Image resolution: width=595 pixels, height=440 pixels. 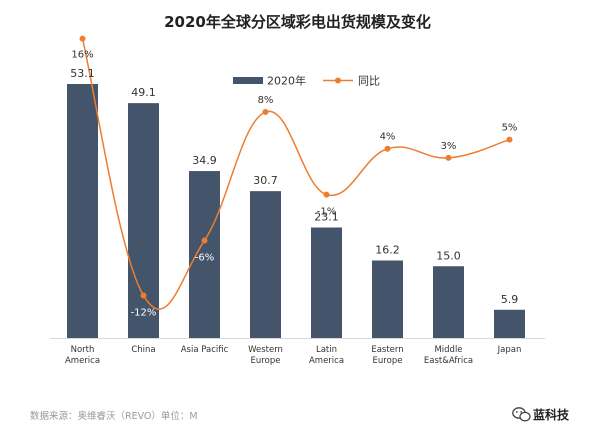 I want to click on yoy-label-1: -12%, so click(x=144, y=312).